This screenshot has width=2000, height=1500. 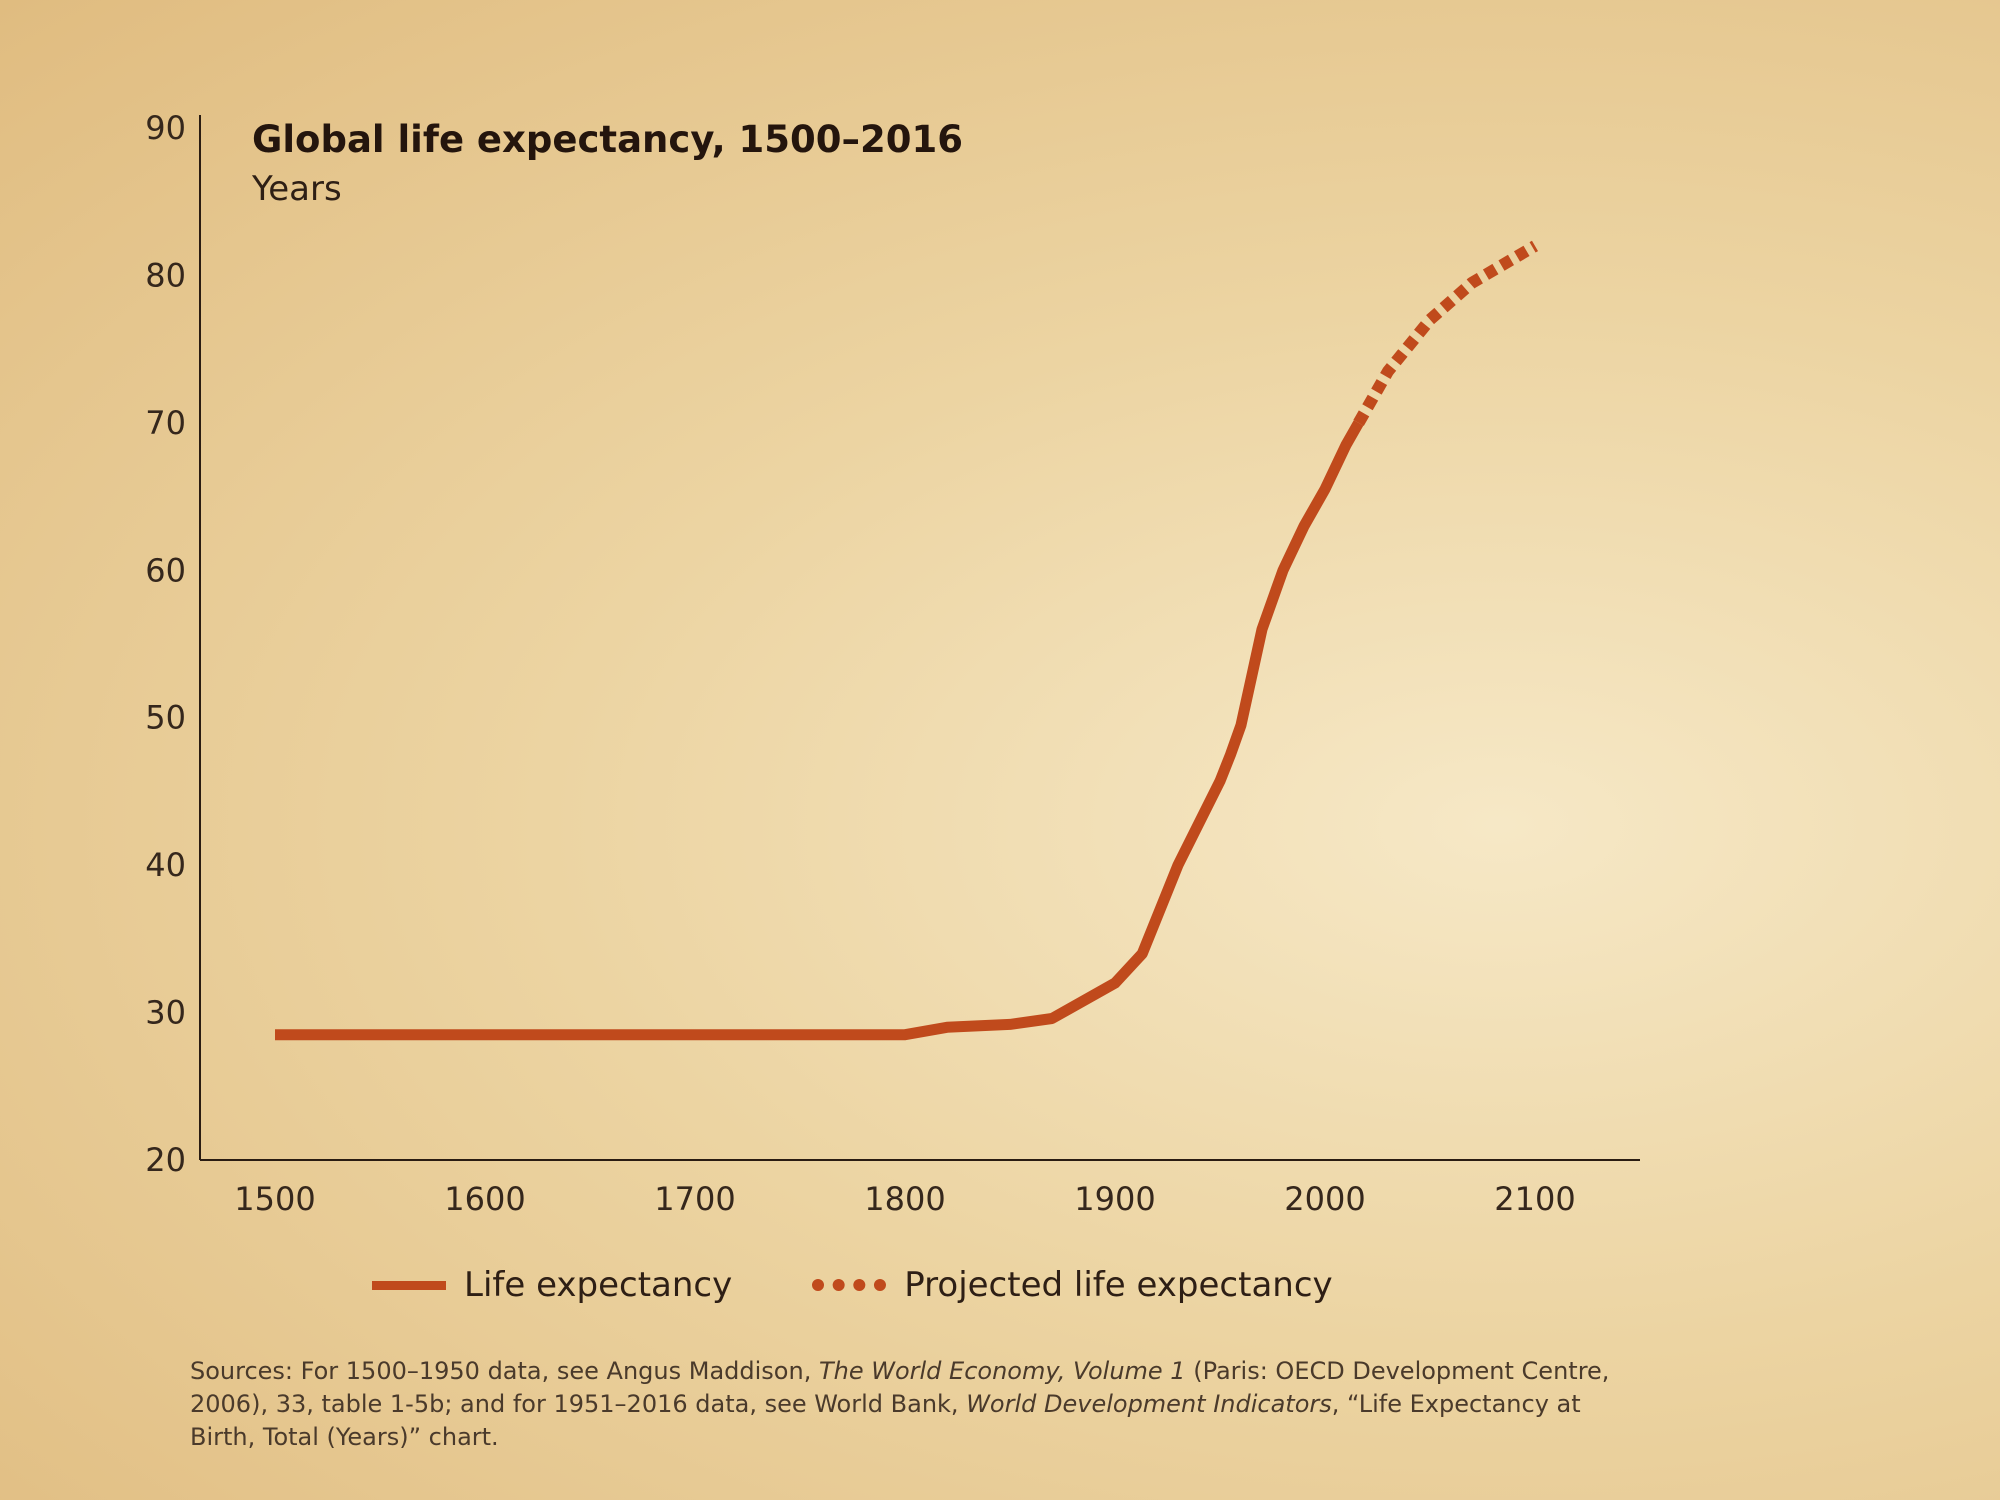 What do you see at coordinates (165, 275) in the screenshot?
I see `y-tick-label: 80` at bounding box center [165, 275].